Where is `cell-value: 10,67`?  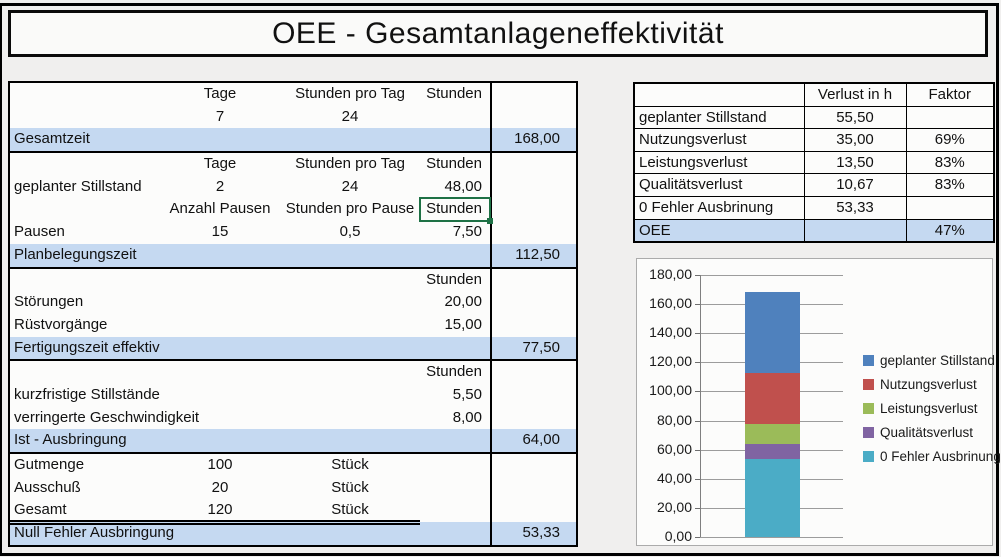
cell-value: 10,67 is located at coordinates (855, 185).